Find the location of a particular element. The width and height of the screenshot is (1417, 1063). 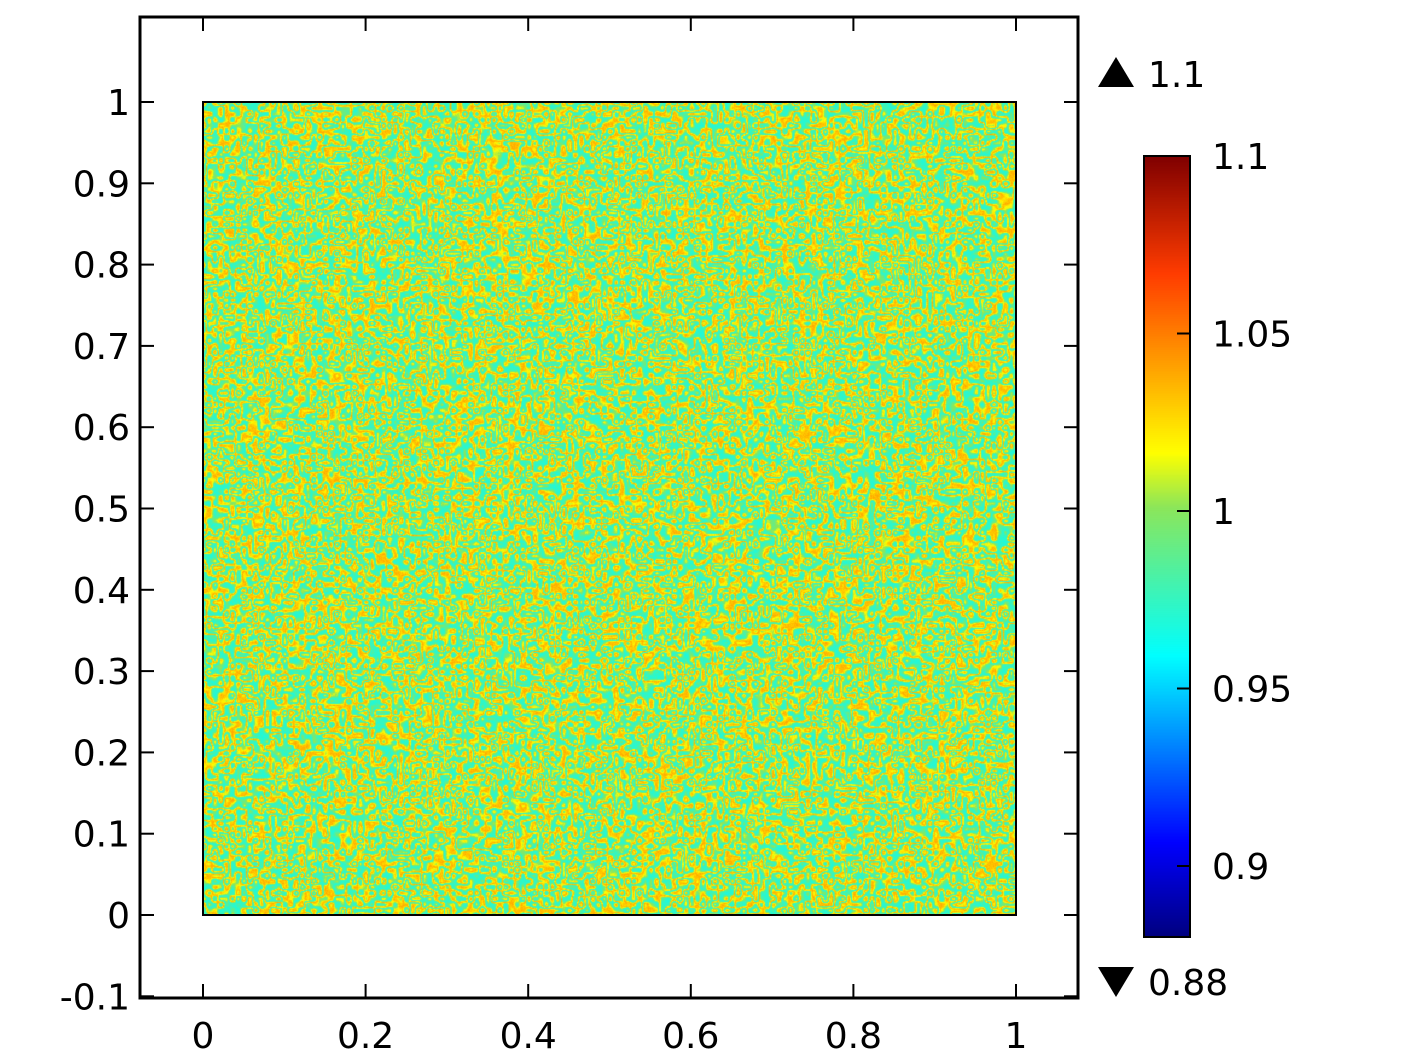

x-tick-label: 0.2 is located at coordinates (365, 1036).